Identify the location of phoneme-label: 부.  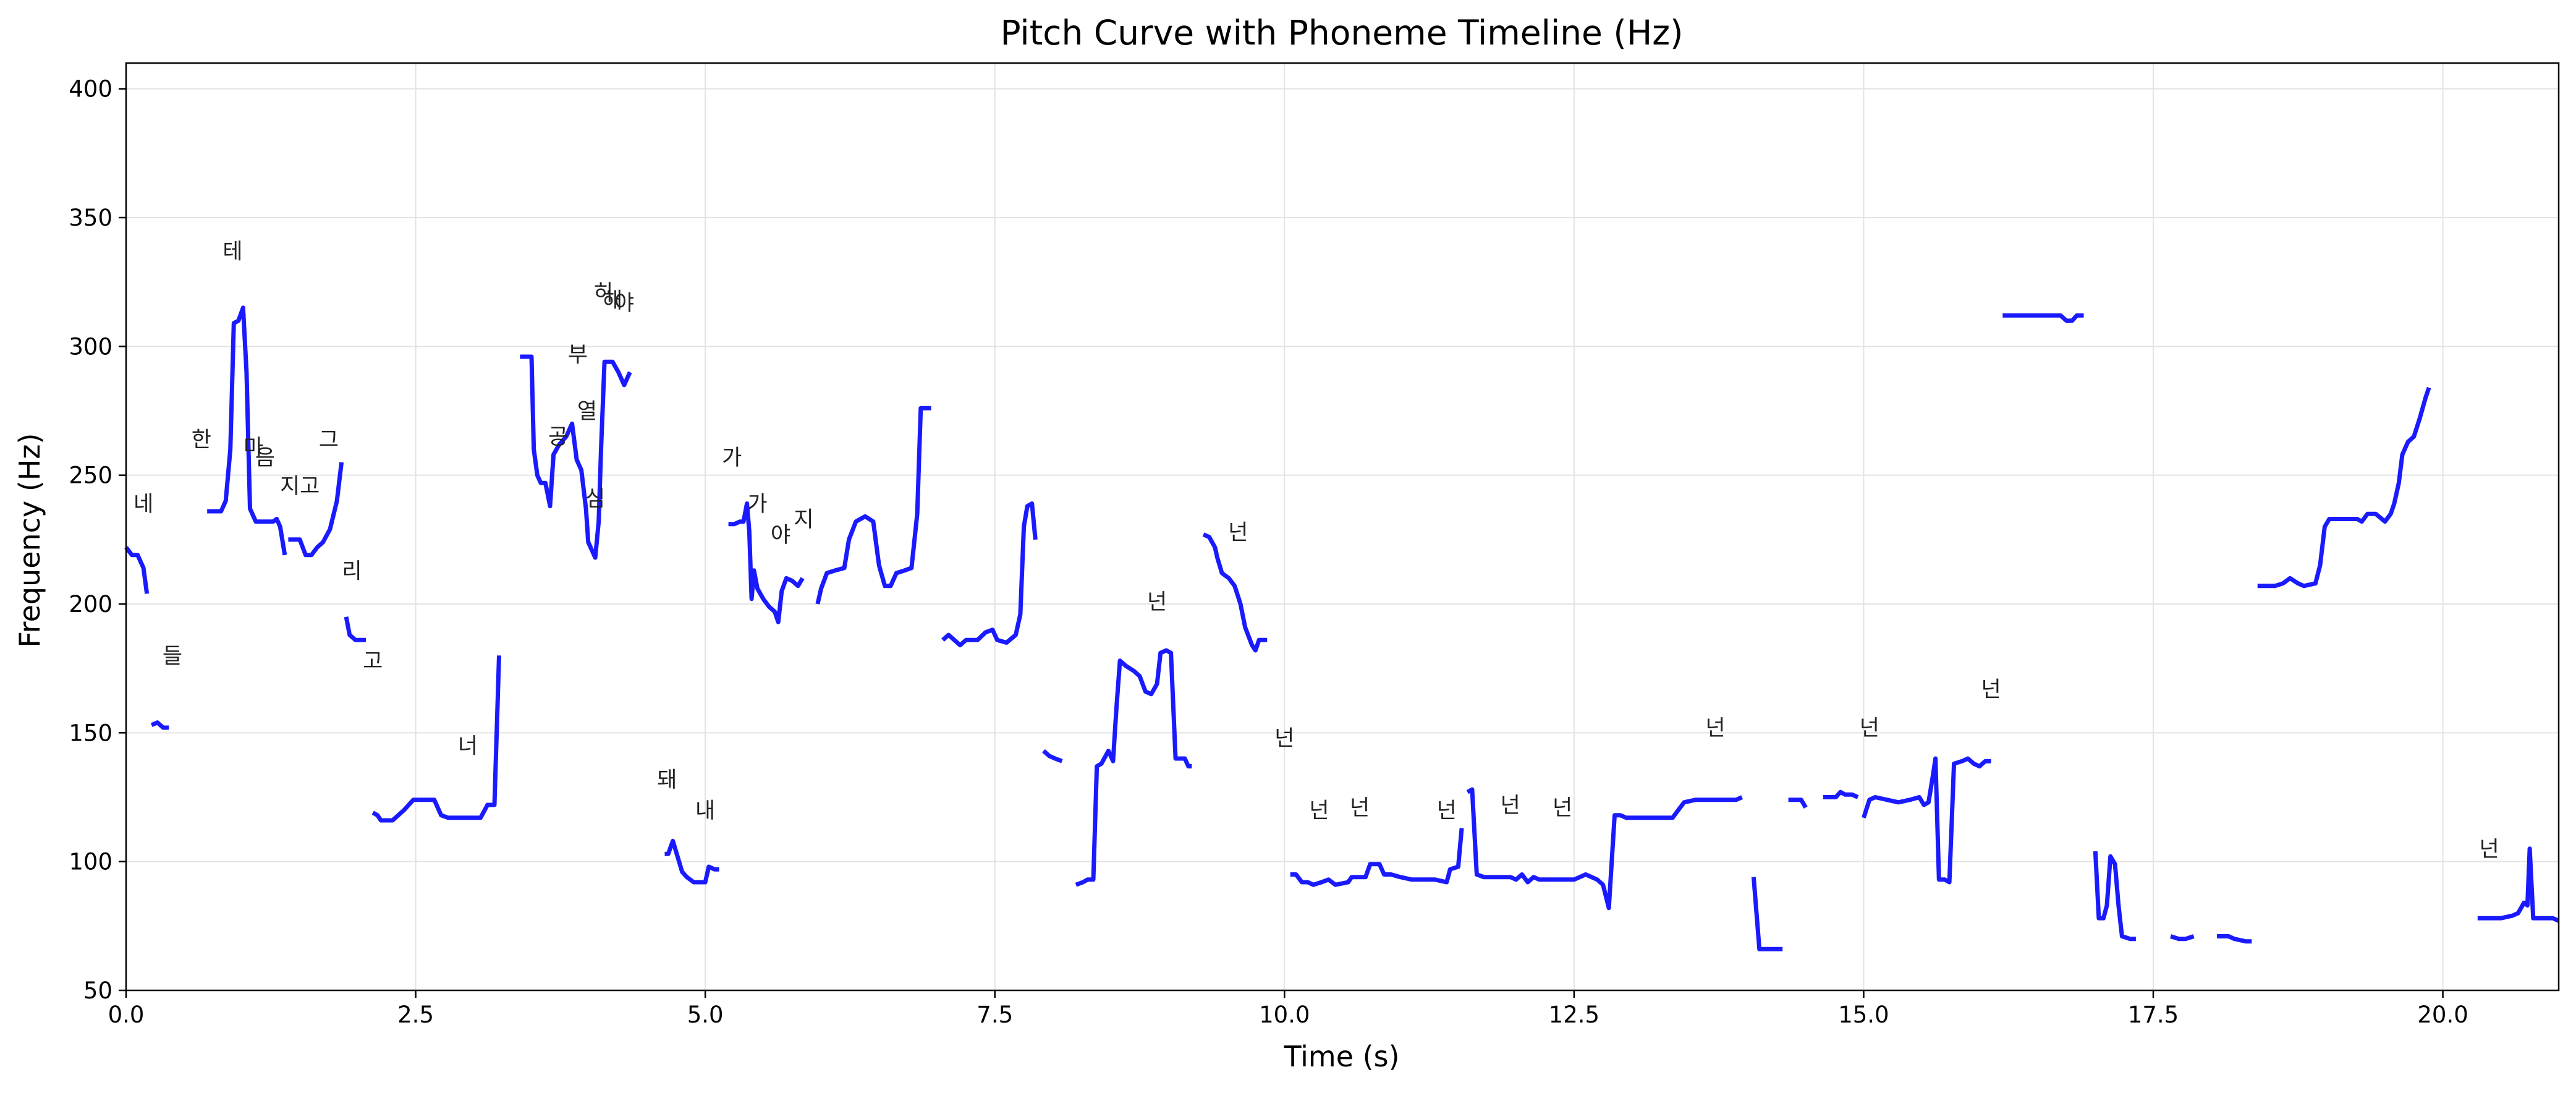
(578, 355).